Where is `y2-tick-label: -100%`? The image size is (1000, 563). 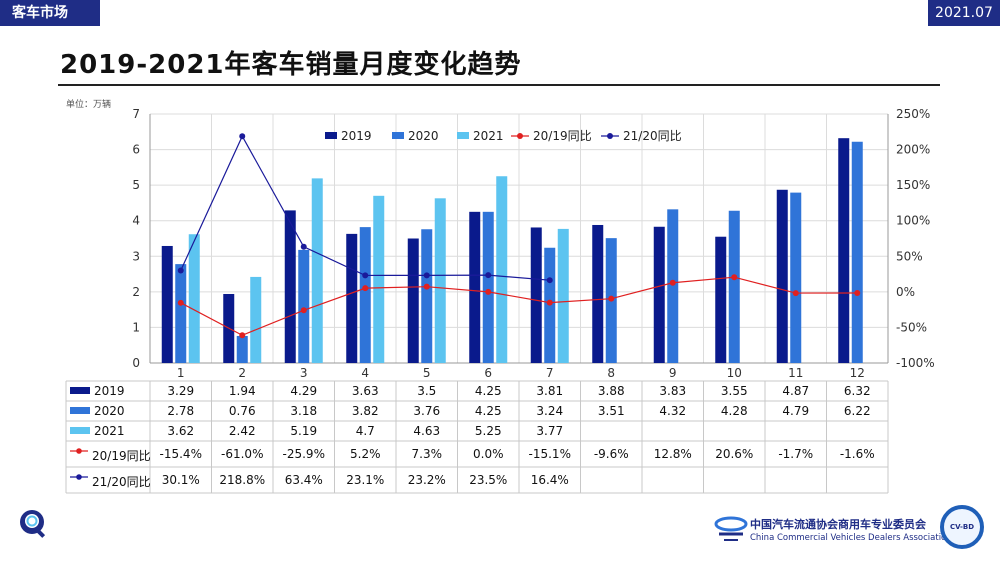 y2-tick-label: -100% is located at coordinates (915, 363).